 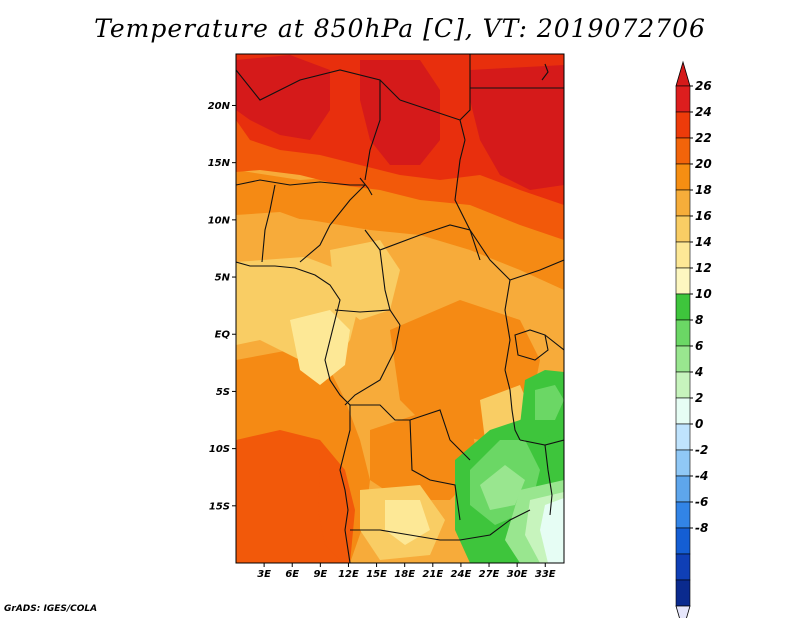 What do you see at coordinates (300, 182) in the screenshot?
I see `border-mali-niger` at bounding box center [300, 182].